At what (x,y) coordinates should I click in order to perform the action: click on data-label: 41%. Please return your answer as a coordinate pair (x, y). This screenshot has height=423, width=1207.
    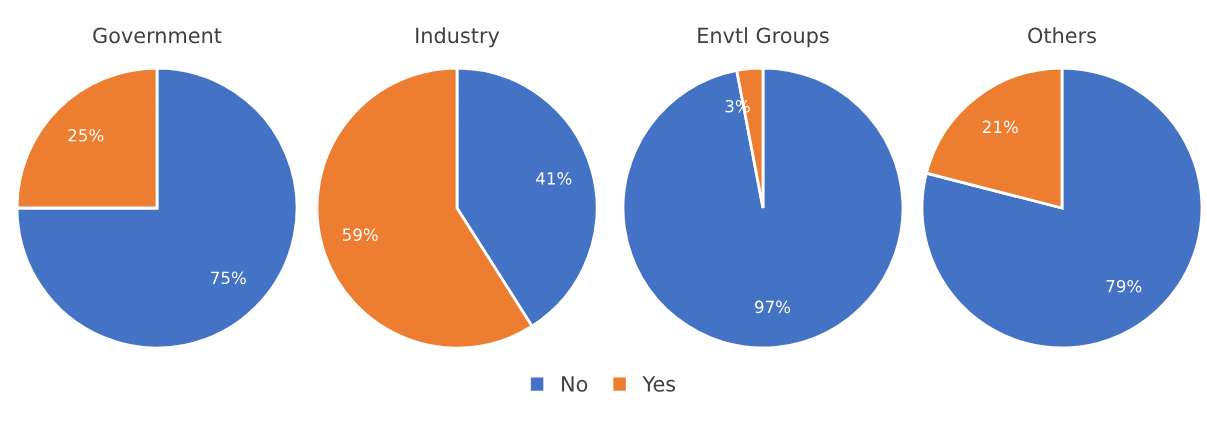
    Looking at the image, I should click on (554, 178).